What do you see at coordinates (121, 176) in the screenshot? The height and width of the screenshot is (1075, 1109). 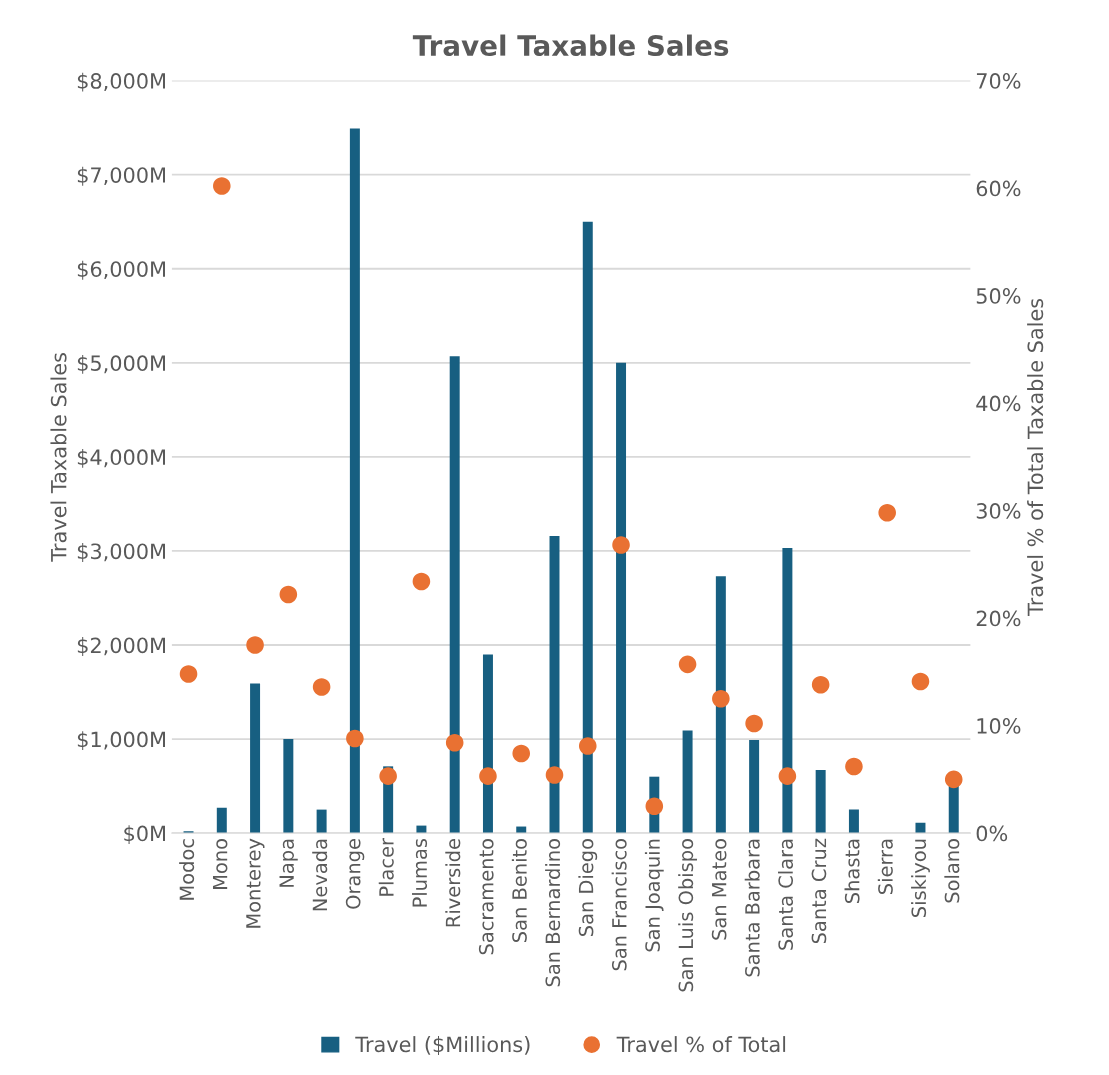 I see `y-tick-label: $7,000M` at bounding box center [121, 176].